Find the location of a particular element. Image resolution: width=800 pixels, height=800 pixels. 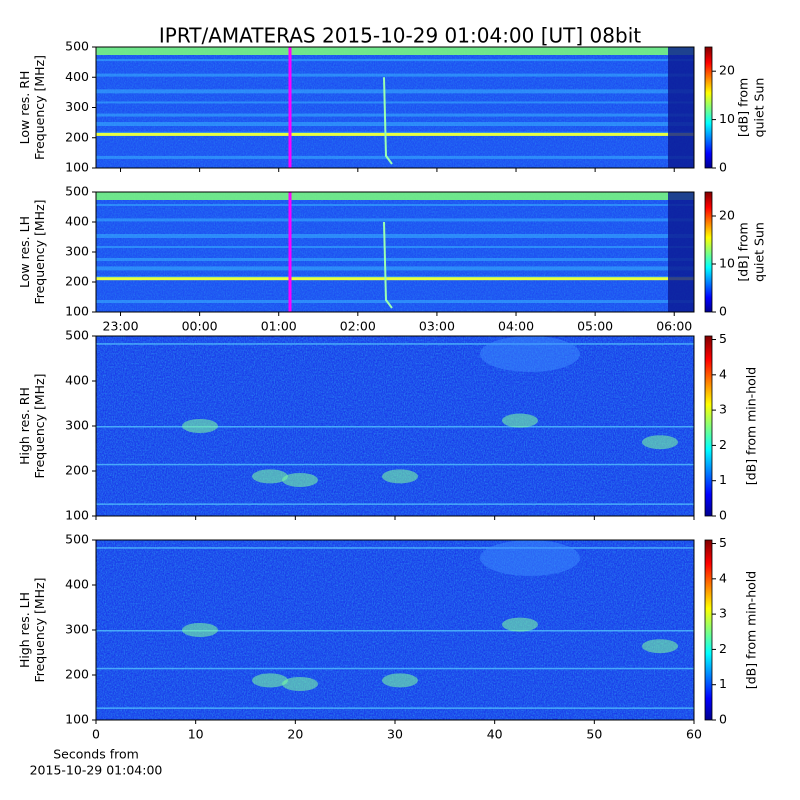

x-tick-label: 04:00 is located at coordinates (516, 326).